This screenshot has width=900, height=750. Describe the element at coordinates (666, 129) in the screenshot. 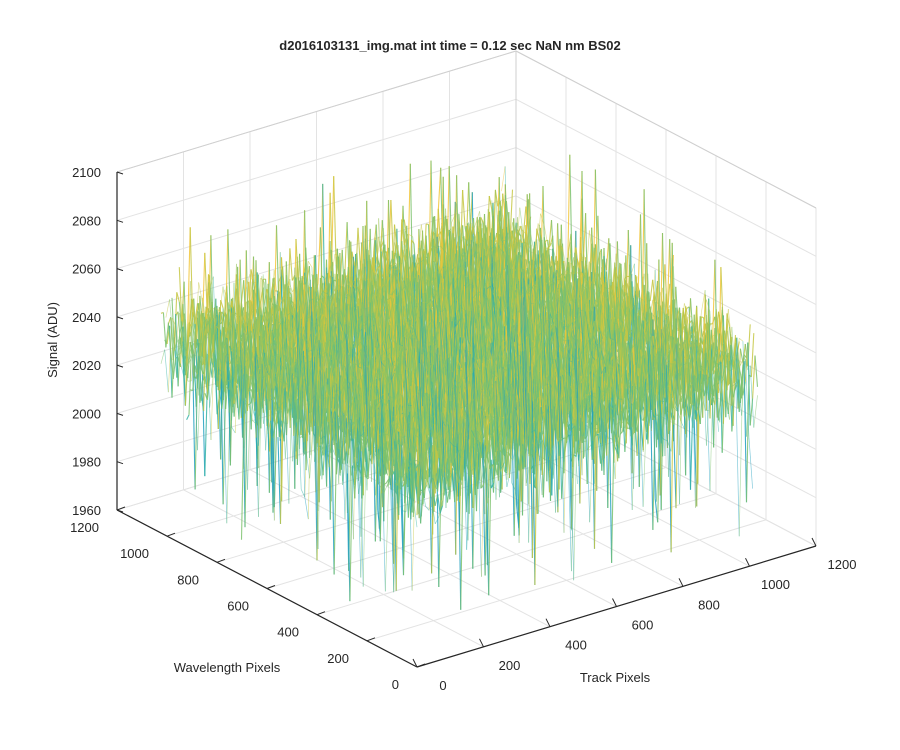

I see `box-edge-top-right` at that location.